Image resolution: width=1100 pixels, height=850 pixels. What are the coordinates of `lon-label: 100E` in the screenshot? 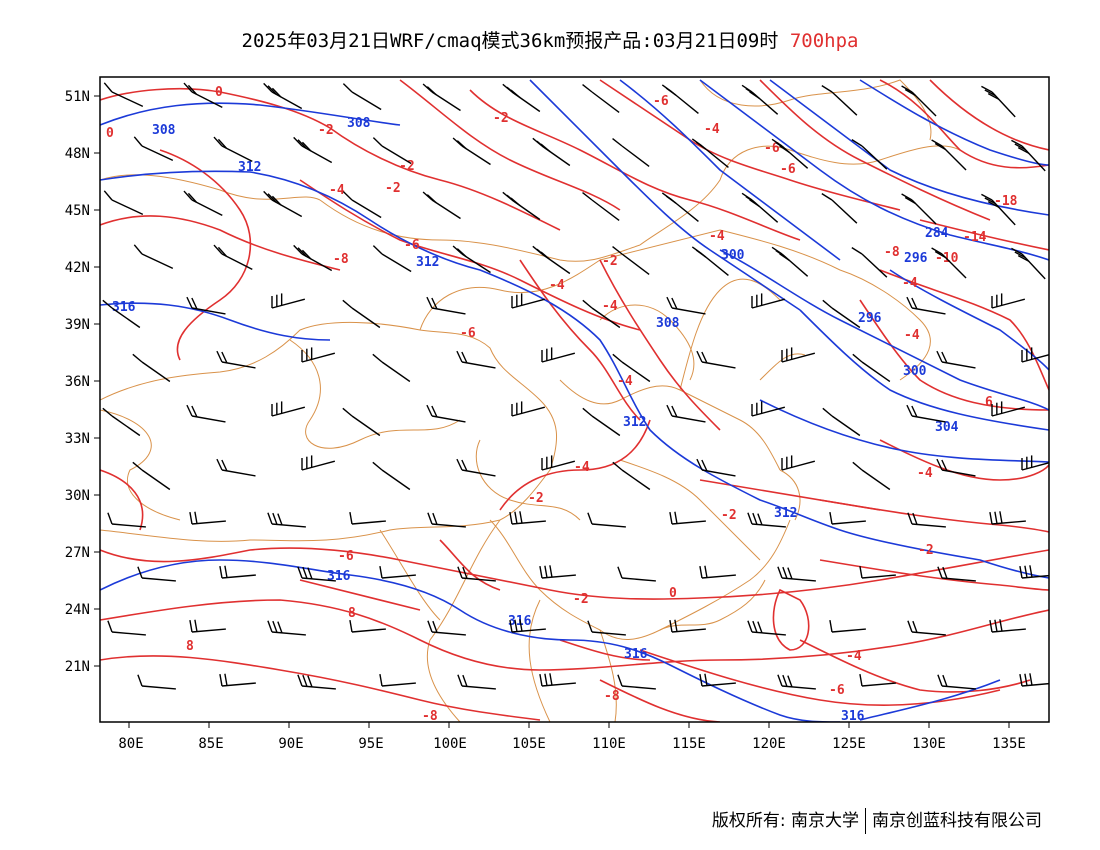 It's located at (450, 744).